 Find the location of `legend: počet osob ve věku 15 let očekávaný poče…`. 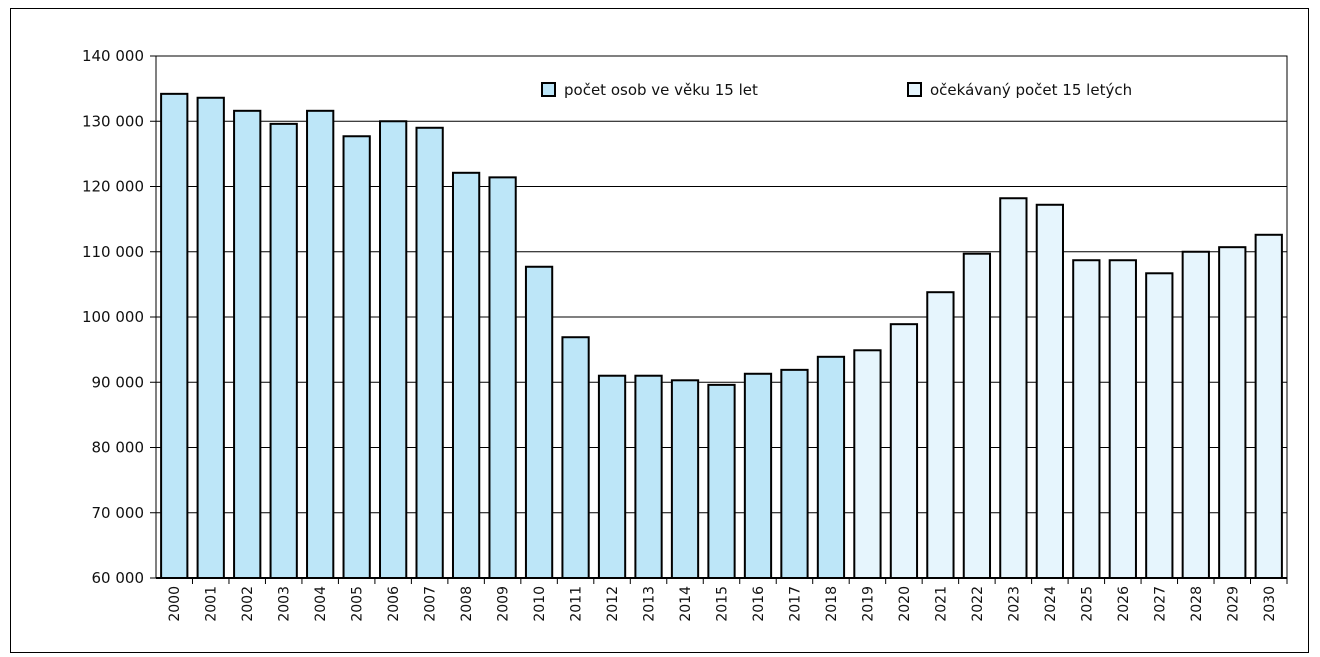

legend: počet osob ve věku 15 let očekávaný poče… is located at coordinates (836, 90).